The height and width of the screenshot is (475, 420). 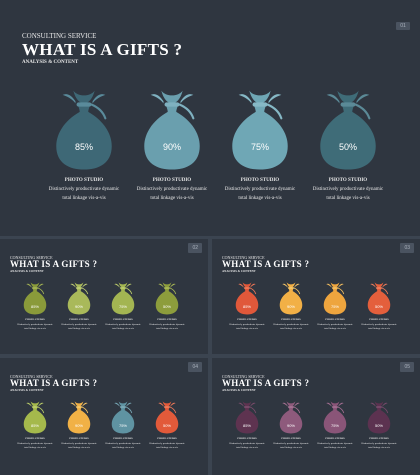 I want to click on gift-bag: 50%, so click(x=379, y=417).